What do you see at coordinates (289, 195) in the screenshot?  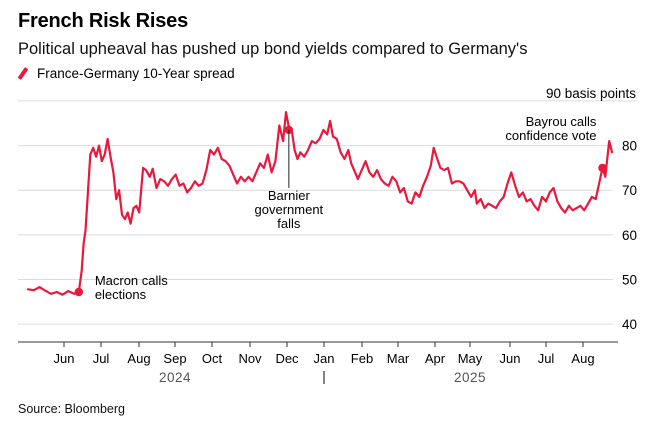 I see `annotation-text: Barnier` at bounding box center [289, 195].